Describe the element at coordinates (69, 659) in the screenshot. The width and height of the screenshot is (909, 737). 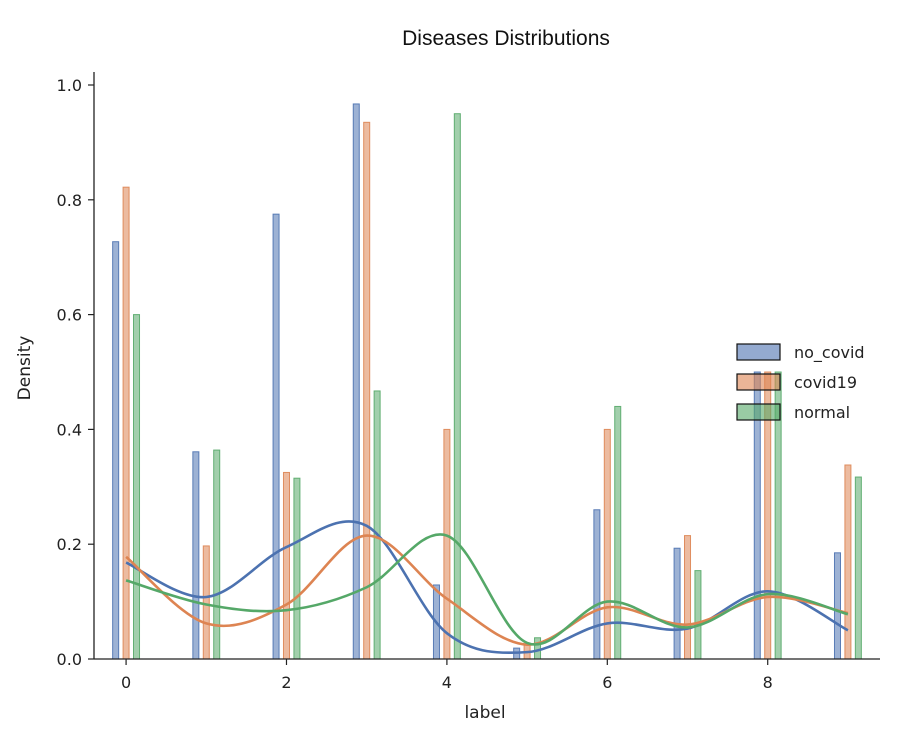
I see `y-tick-label: 0.0` at that location.